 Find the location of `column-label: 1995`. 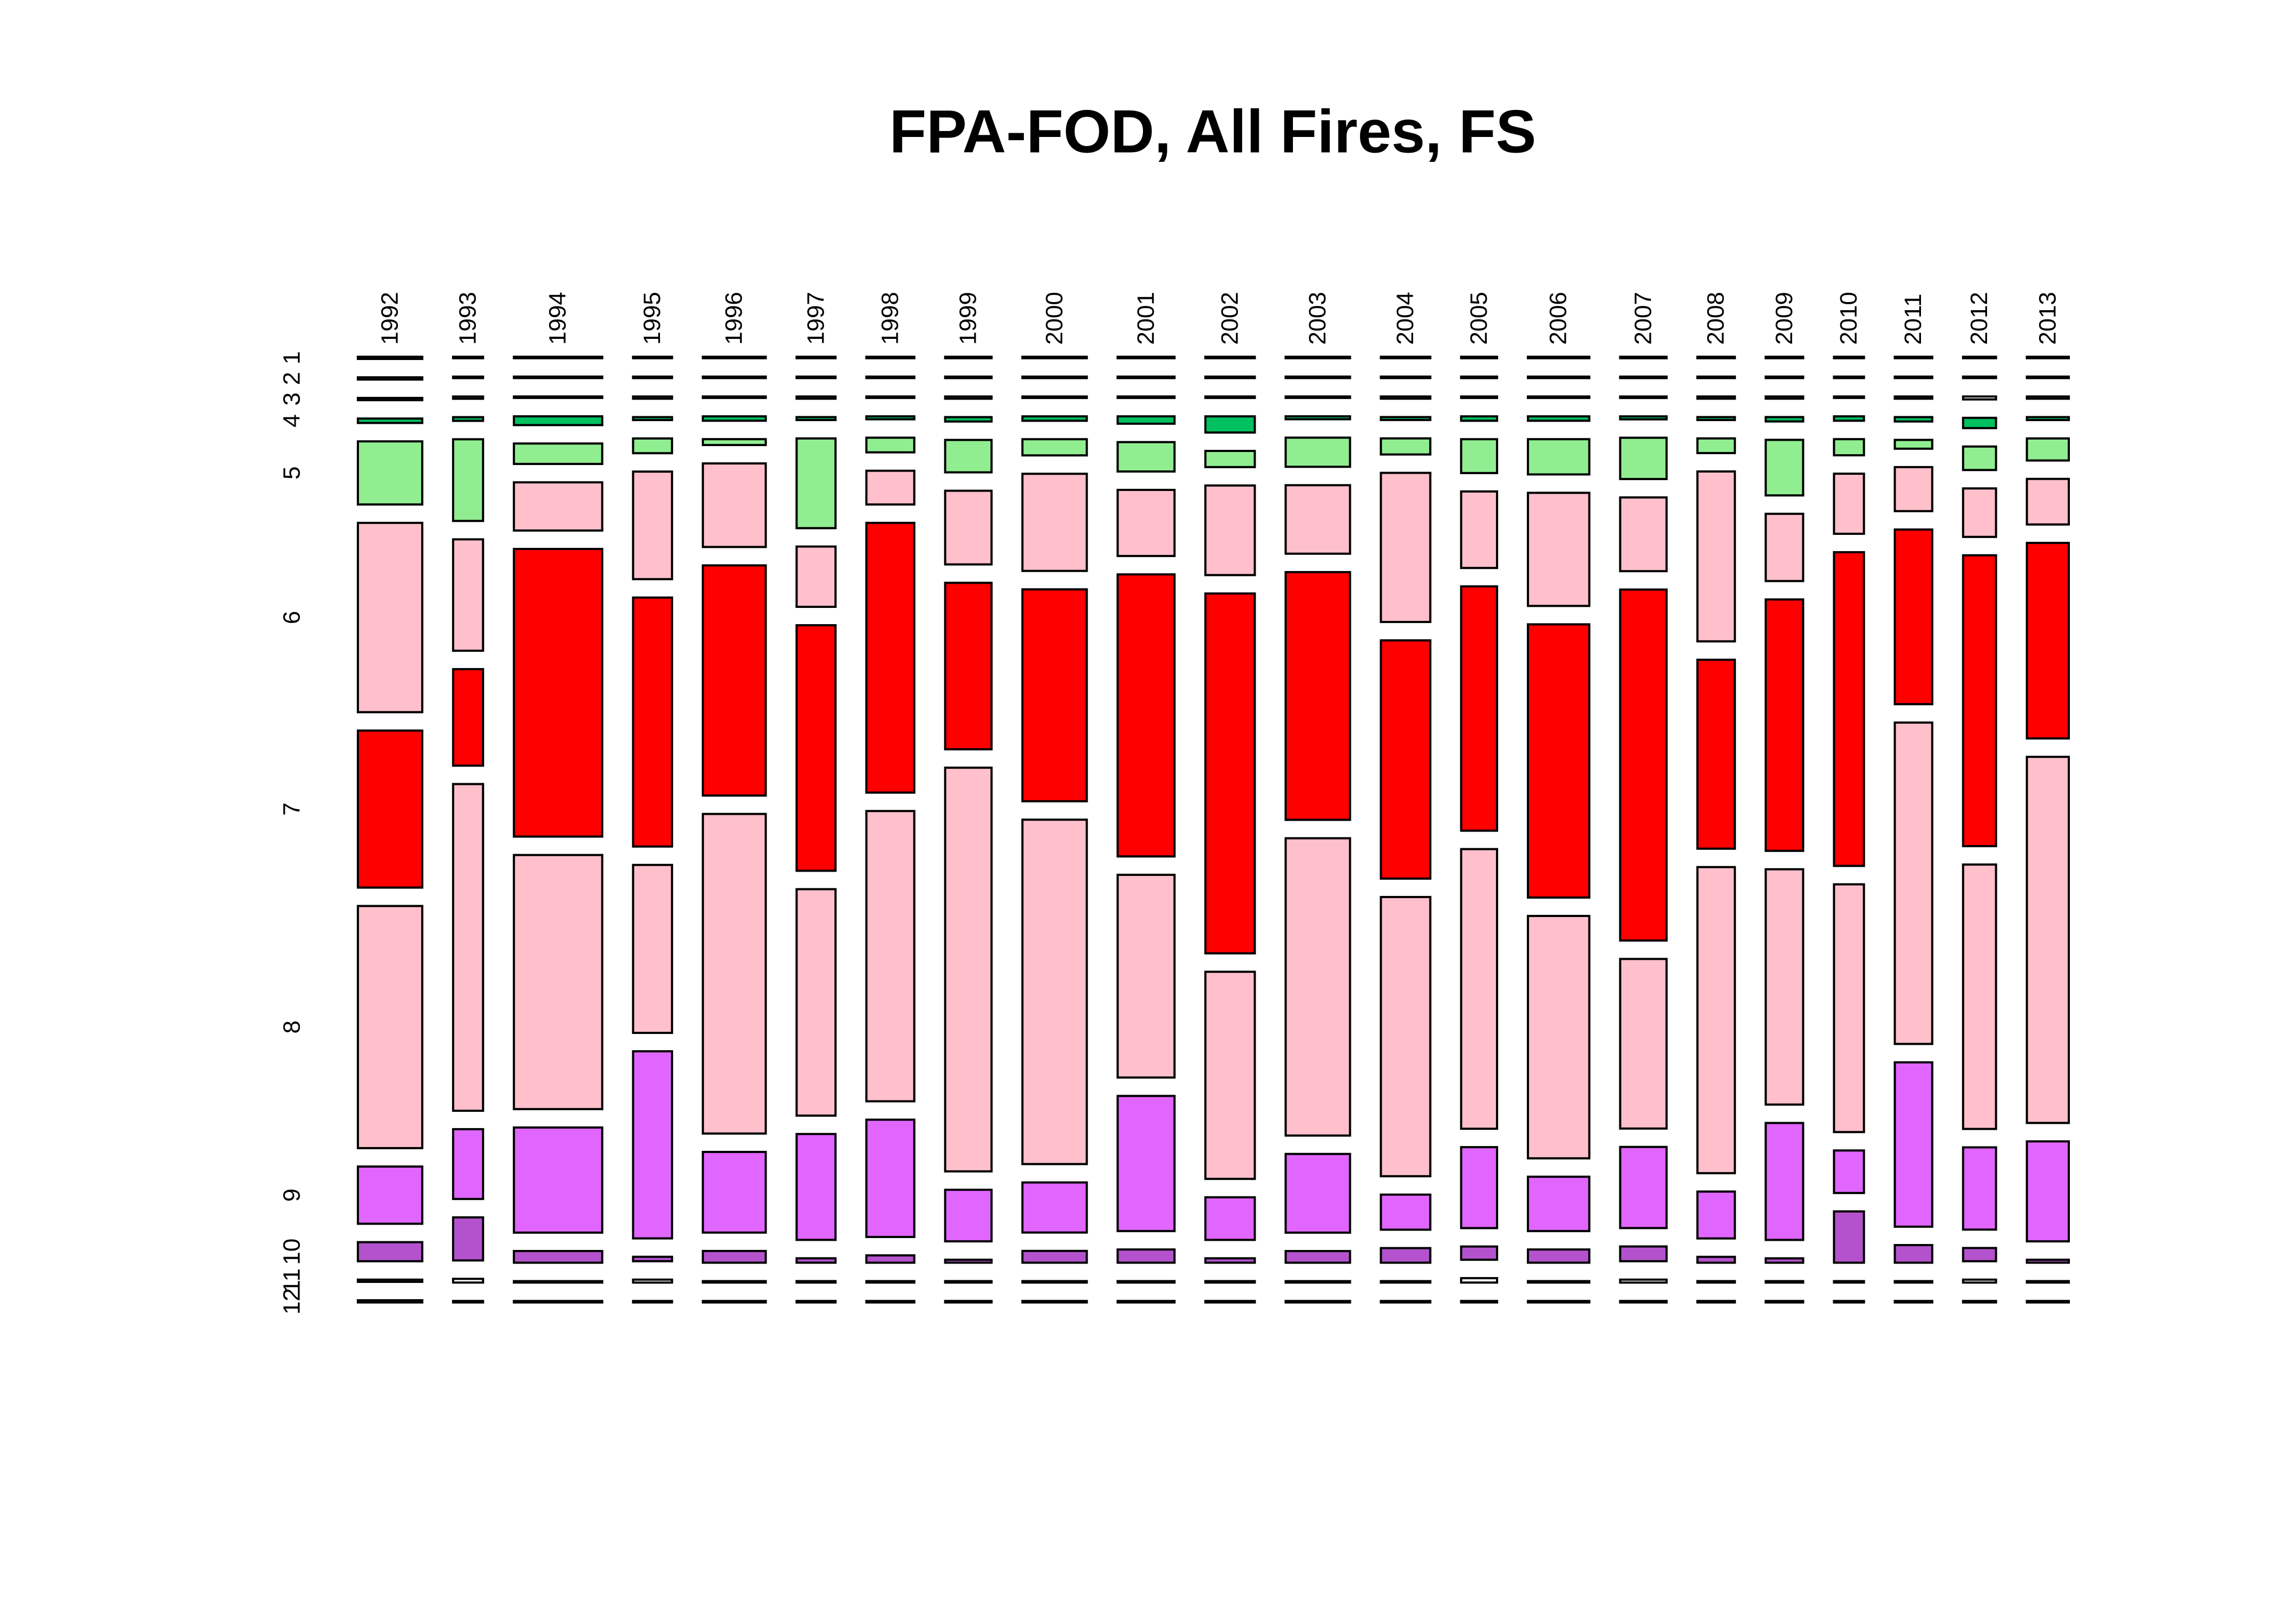

column-label: 1995 is located at coordinates (652, 318).